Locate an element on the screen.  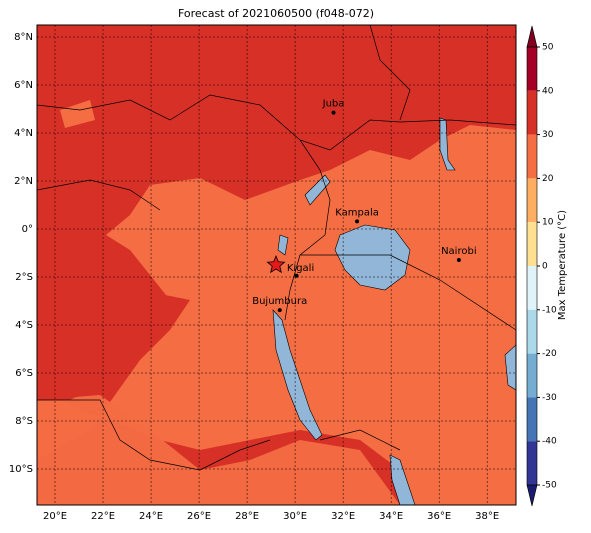
city-label: Kigali is located at coordinates (300, 268).